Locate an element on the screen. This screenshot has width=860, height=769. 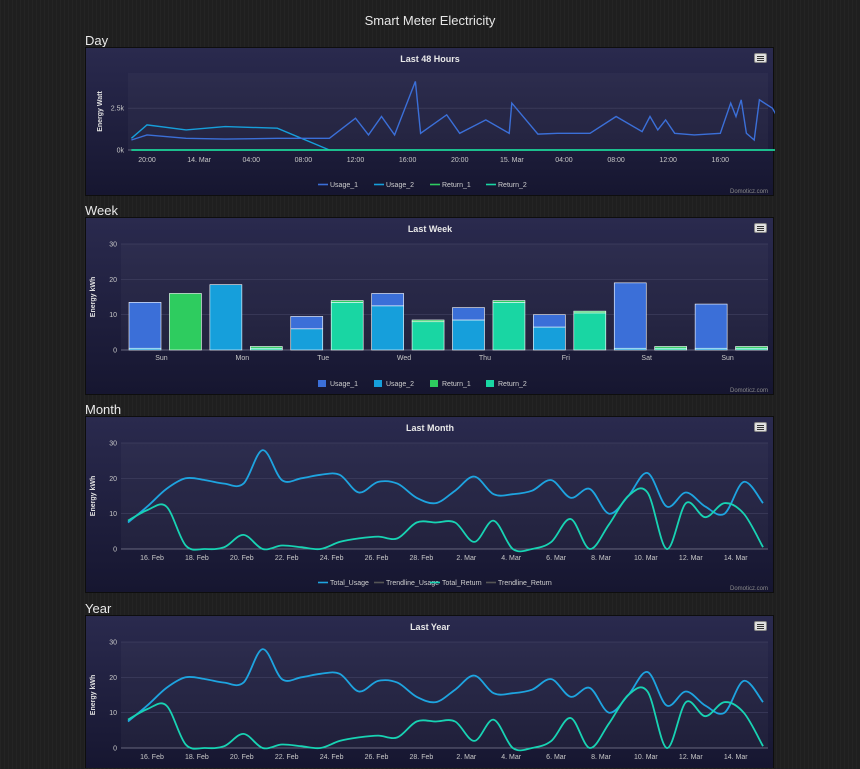
section-label-month: Month is located at coordinates (103, 409).